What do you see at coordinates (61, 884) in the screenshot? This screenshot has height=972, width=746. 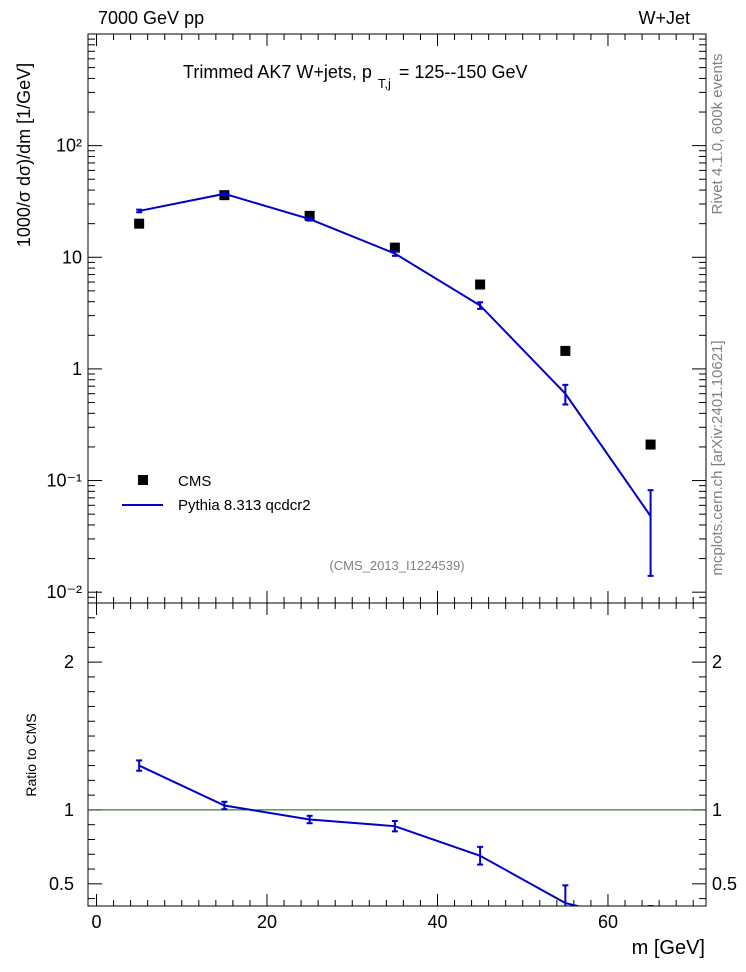 I see `ratio-y-tick-label: 0.5` at bounding box center [61, 884].